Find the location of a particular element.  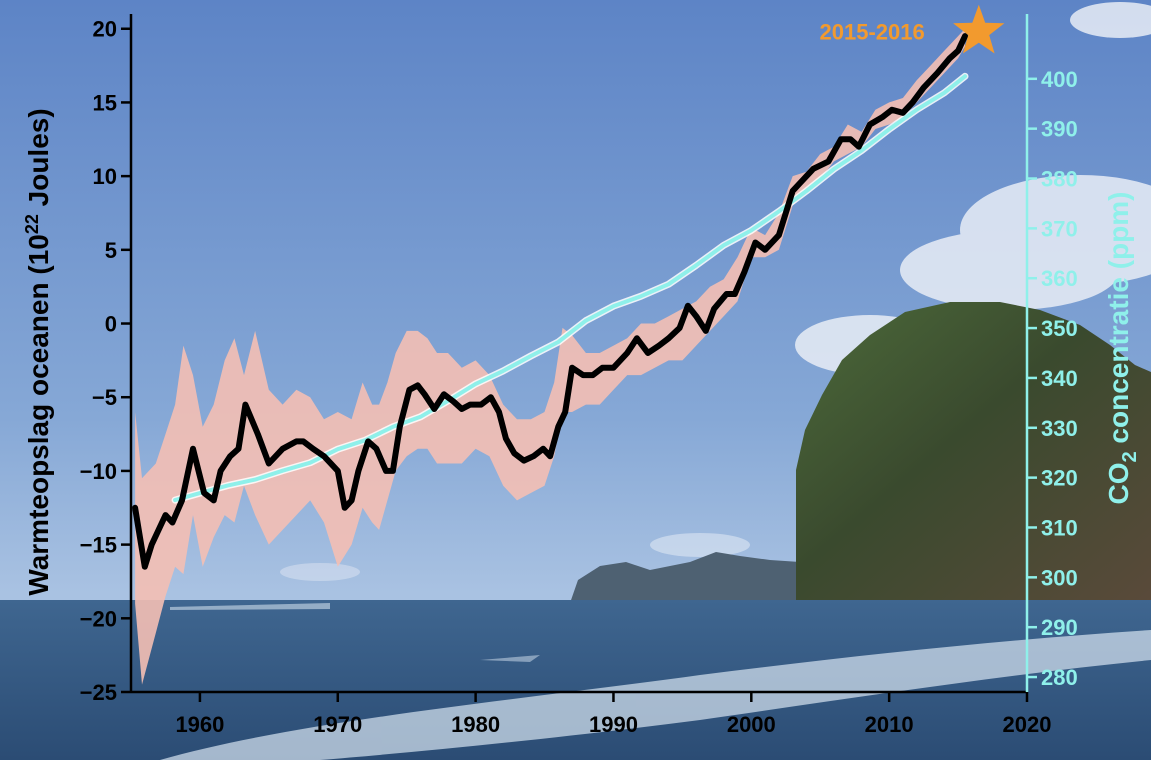

left-axis-ticks: 20 15 10 5 0 −5 −10 −15 −20 −25 is located at coordinates (105, 361).